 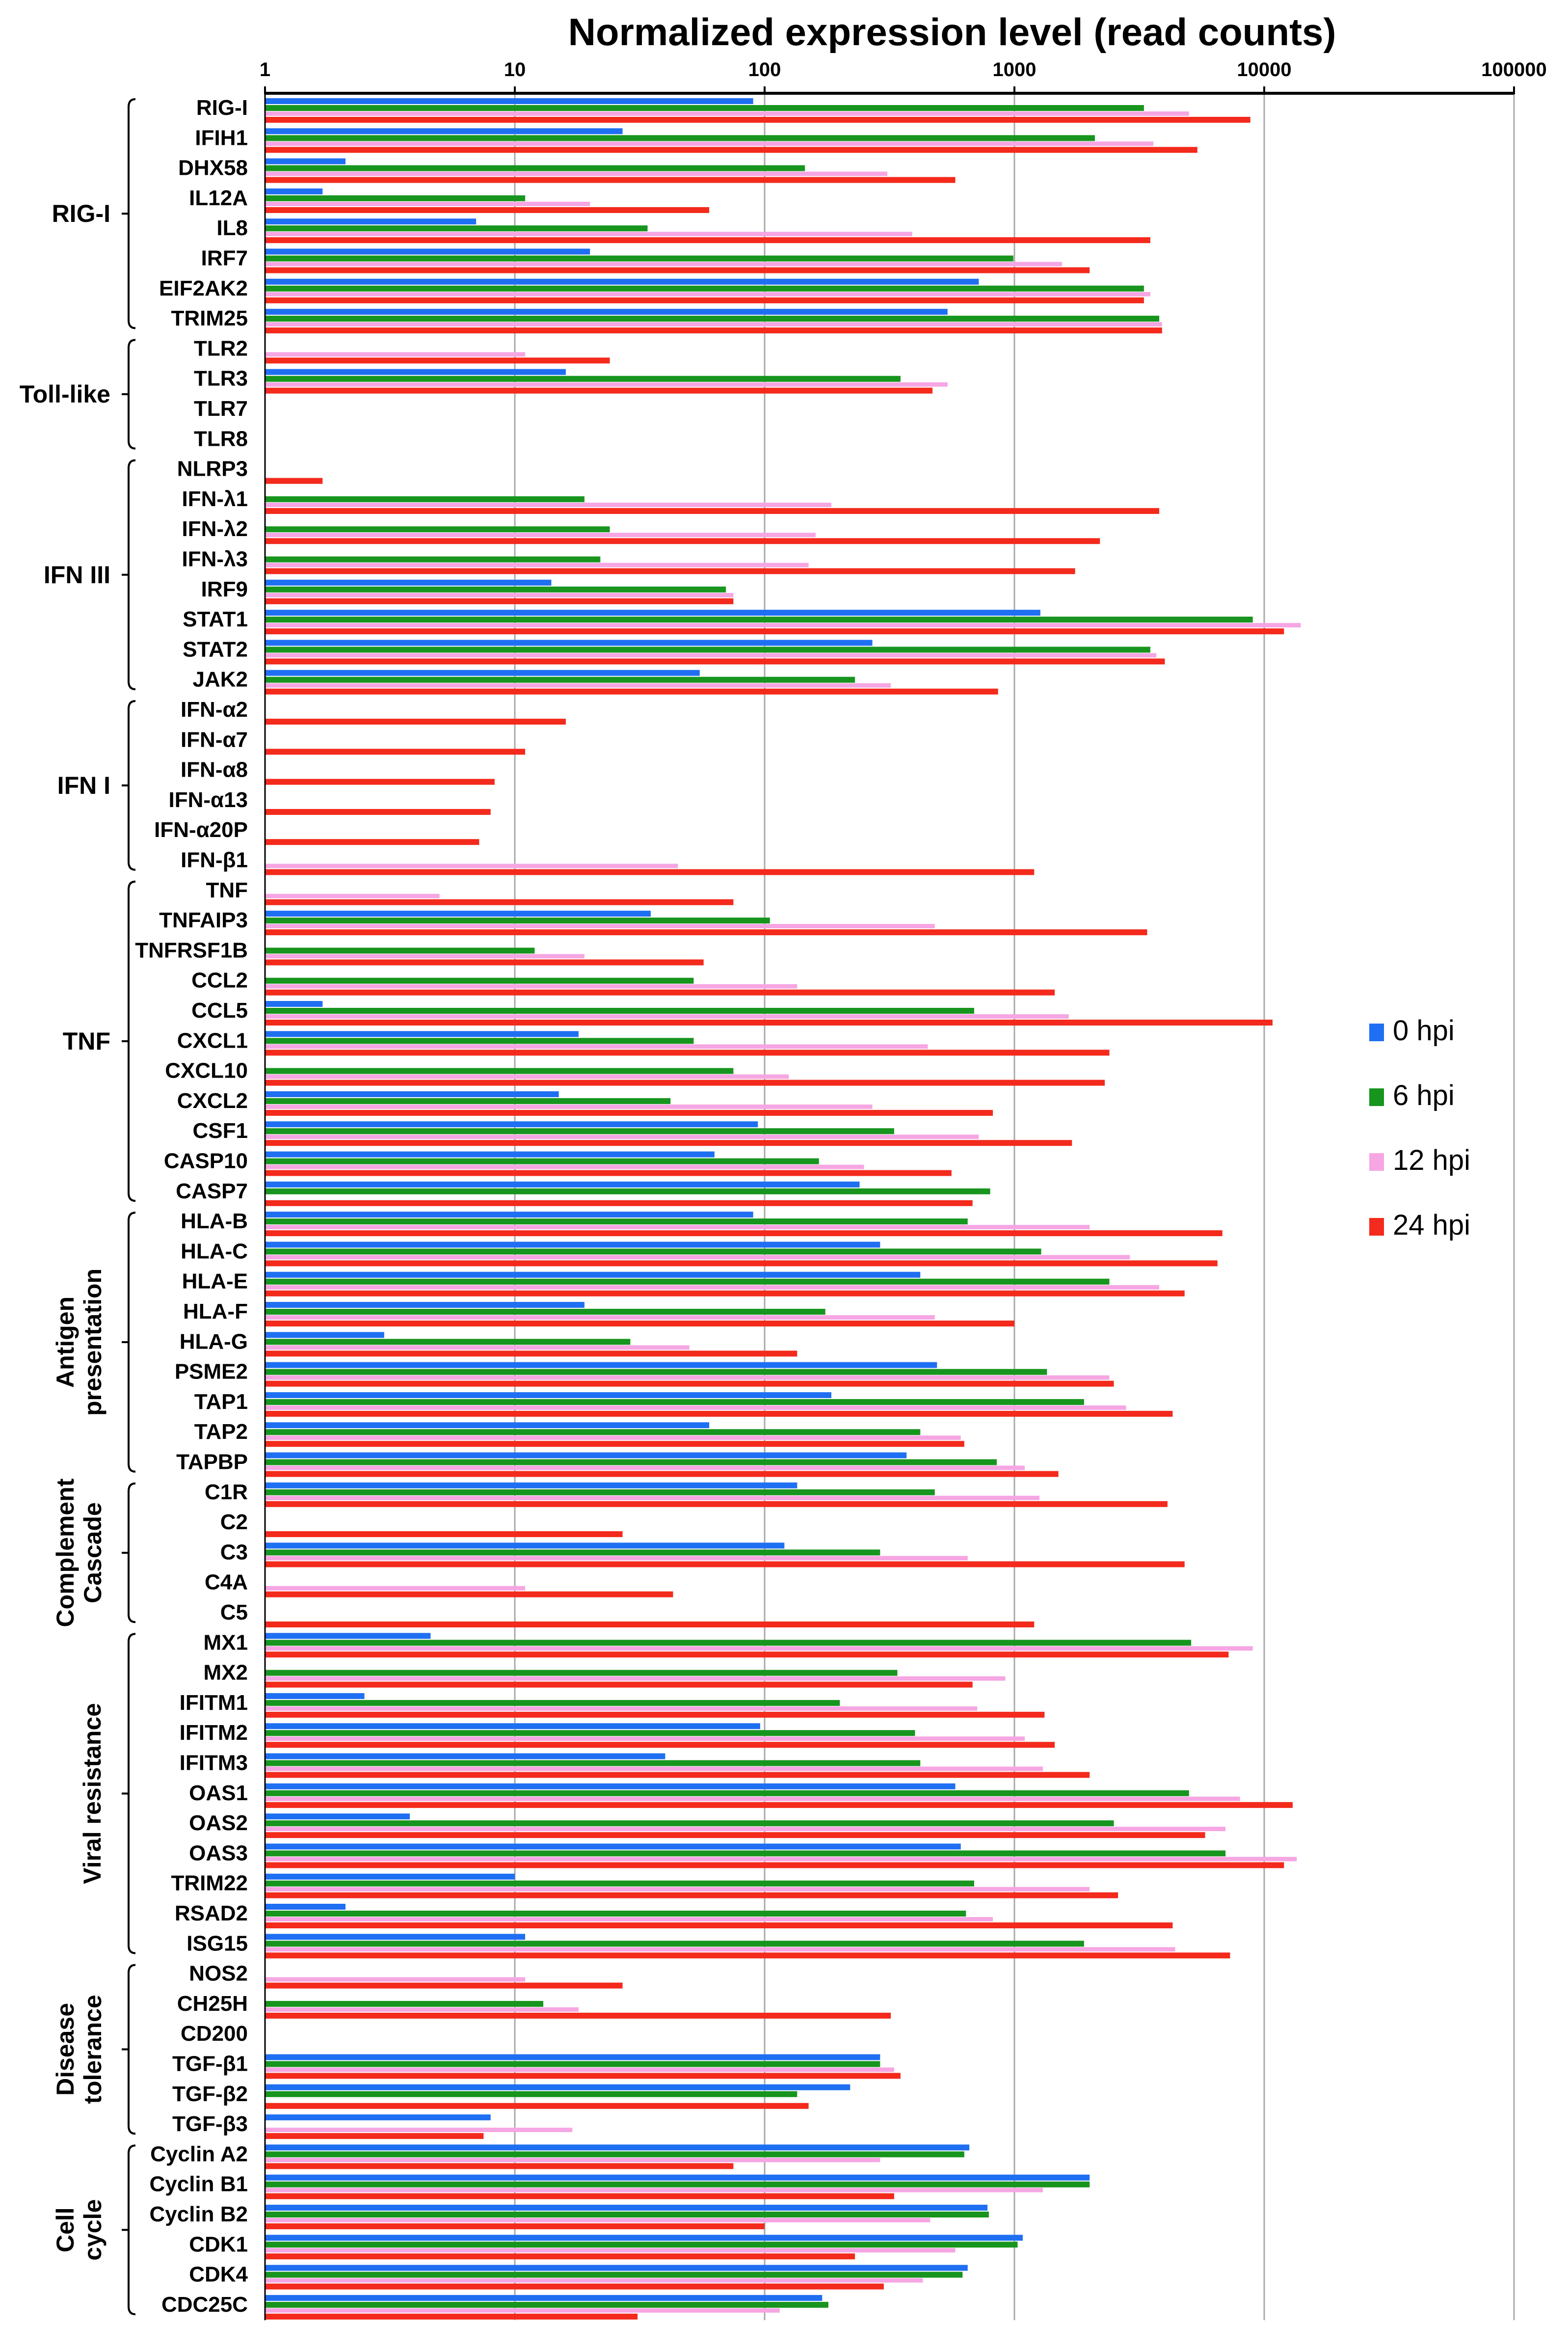 I want to click on bar-HLA-B-6hpi, so click(x=616, y=1222).